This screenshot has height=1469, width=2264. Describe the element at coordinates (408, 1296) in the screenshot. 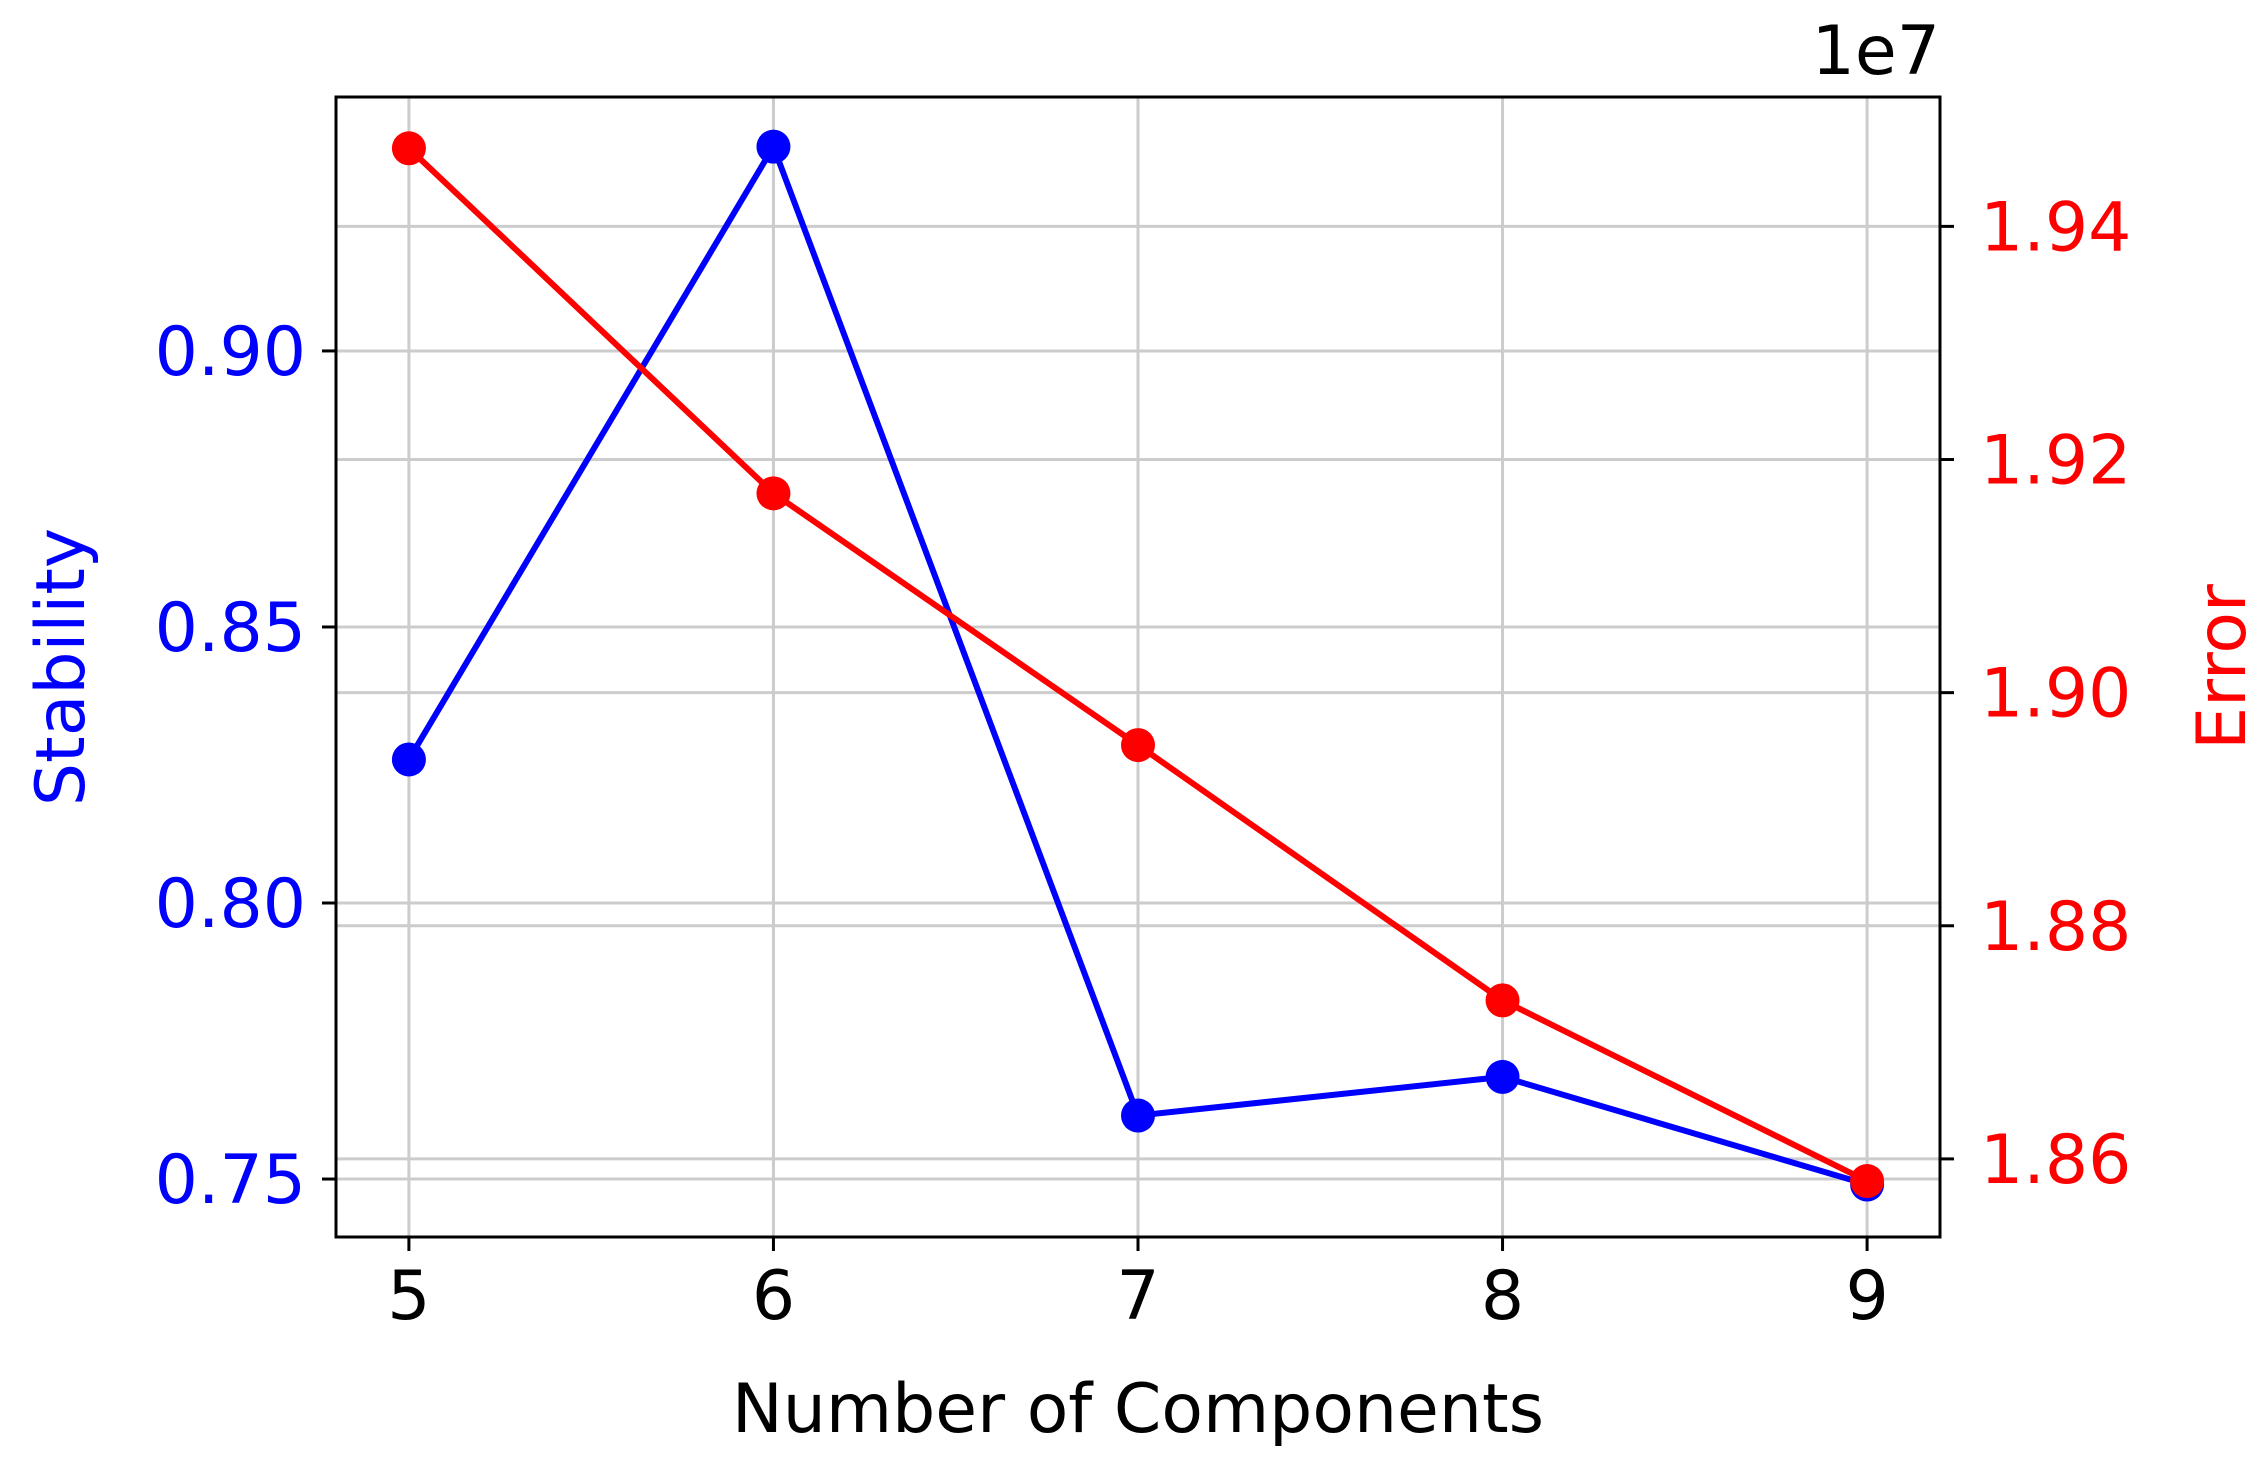

I see `x-tick-label: 5` at that location.